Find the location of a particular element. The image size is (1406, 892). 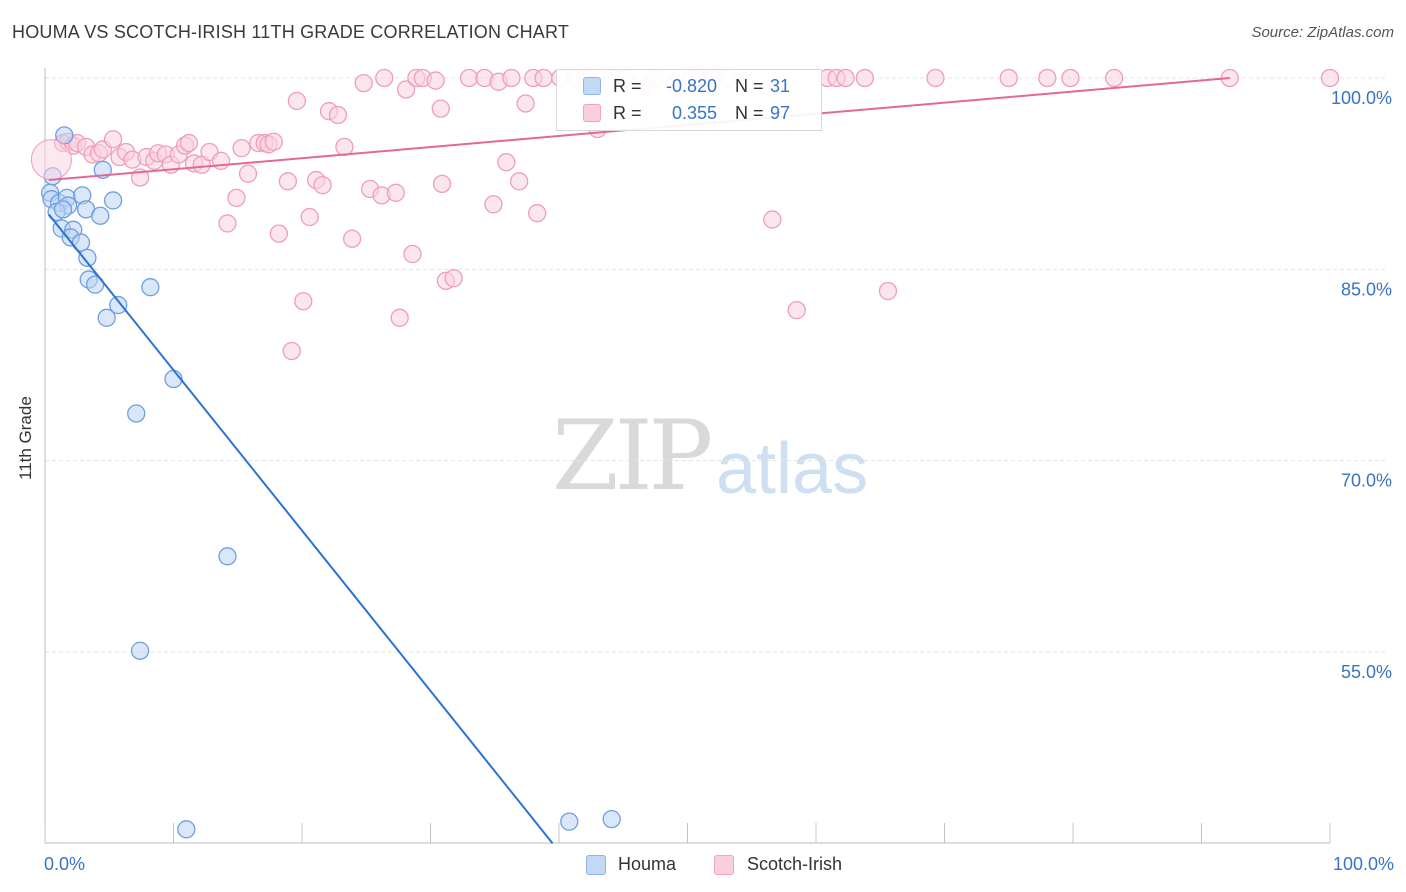

n-value: 31 is located at coordinates (780, 86).